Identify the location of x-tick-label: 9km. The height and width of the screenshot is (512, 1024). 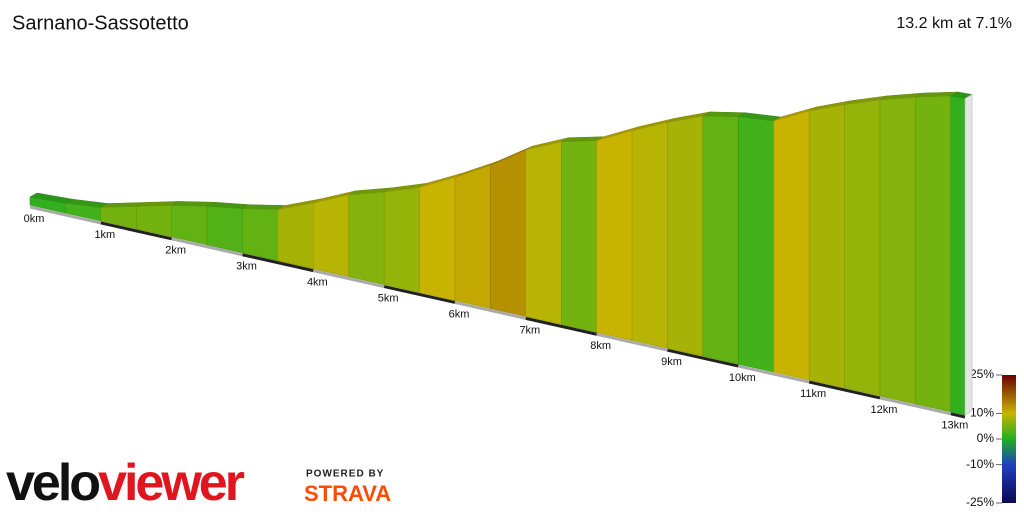
(671, 362).